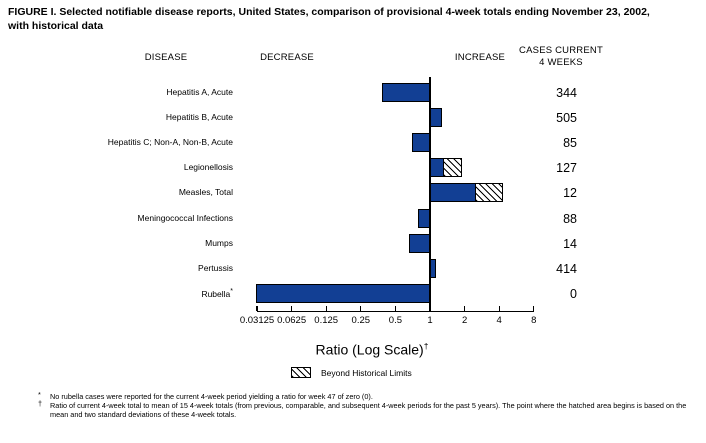  I want to click on cases-count: 12, so click(570, 193).